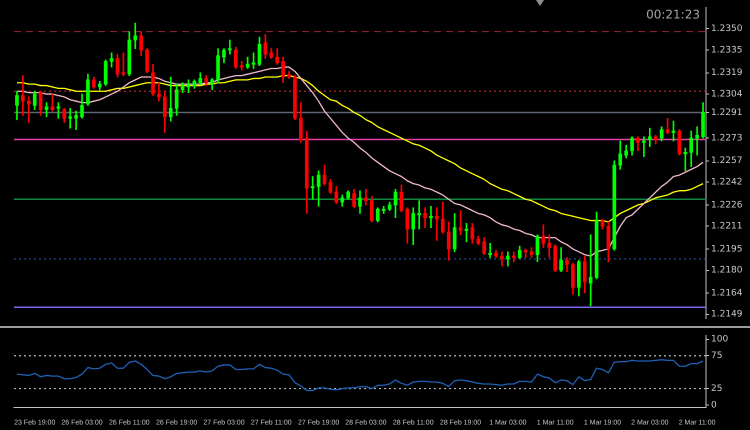 The width and height of the screenshot is (750, 430). What do you see at coordinates (727, 94) in the screenshot?
I see `y-tick-label: 1.2304` at bounding box center [727, 94].